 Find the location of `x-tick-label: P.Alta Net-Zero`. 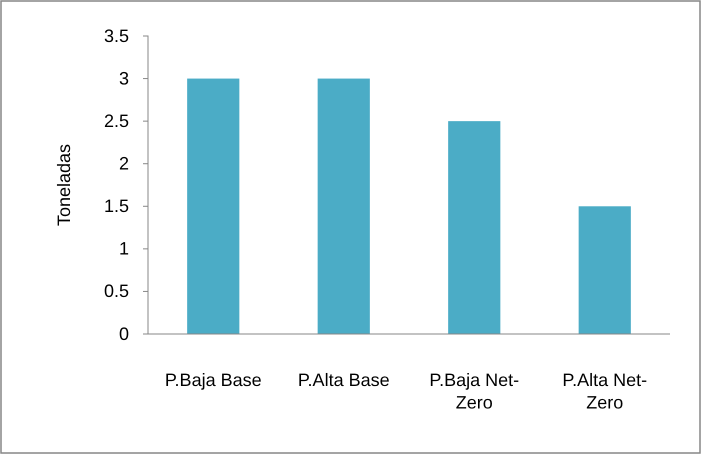

x-tick-label: P.Alta Net-Zero is located at coordinates (605, 391).